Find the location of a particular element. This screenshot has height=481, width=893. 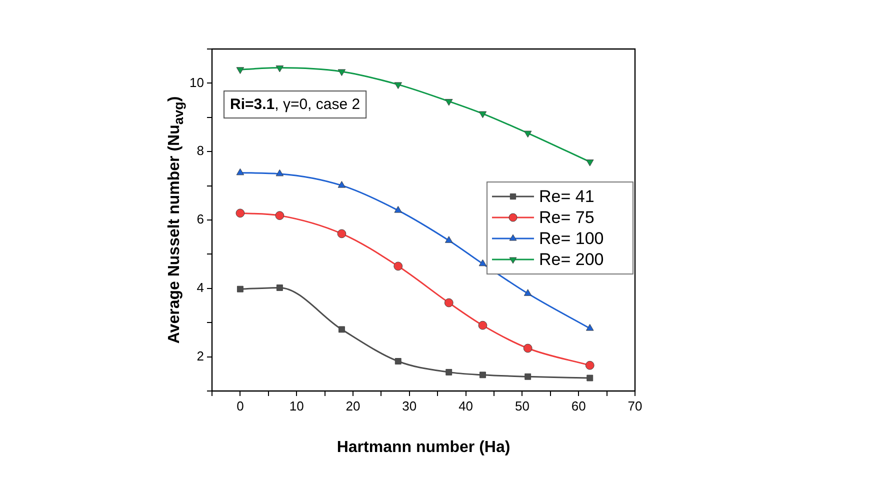

y-tick-label: 6 is located at coordinates (200, 219).